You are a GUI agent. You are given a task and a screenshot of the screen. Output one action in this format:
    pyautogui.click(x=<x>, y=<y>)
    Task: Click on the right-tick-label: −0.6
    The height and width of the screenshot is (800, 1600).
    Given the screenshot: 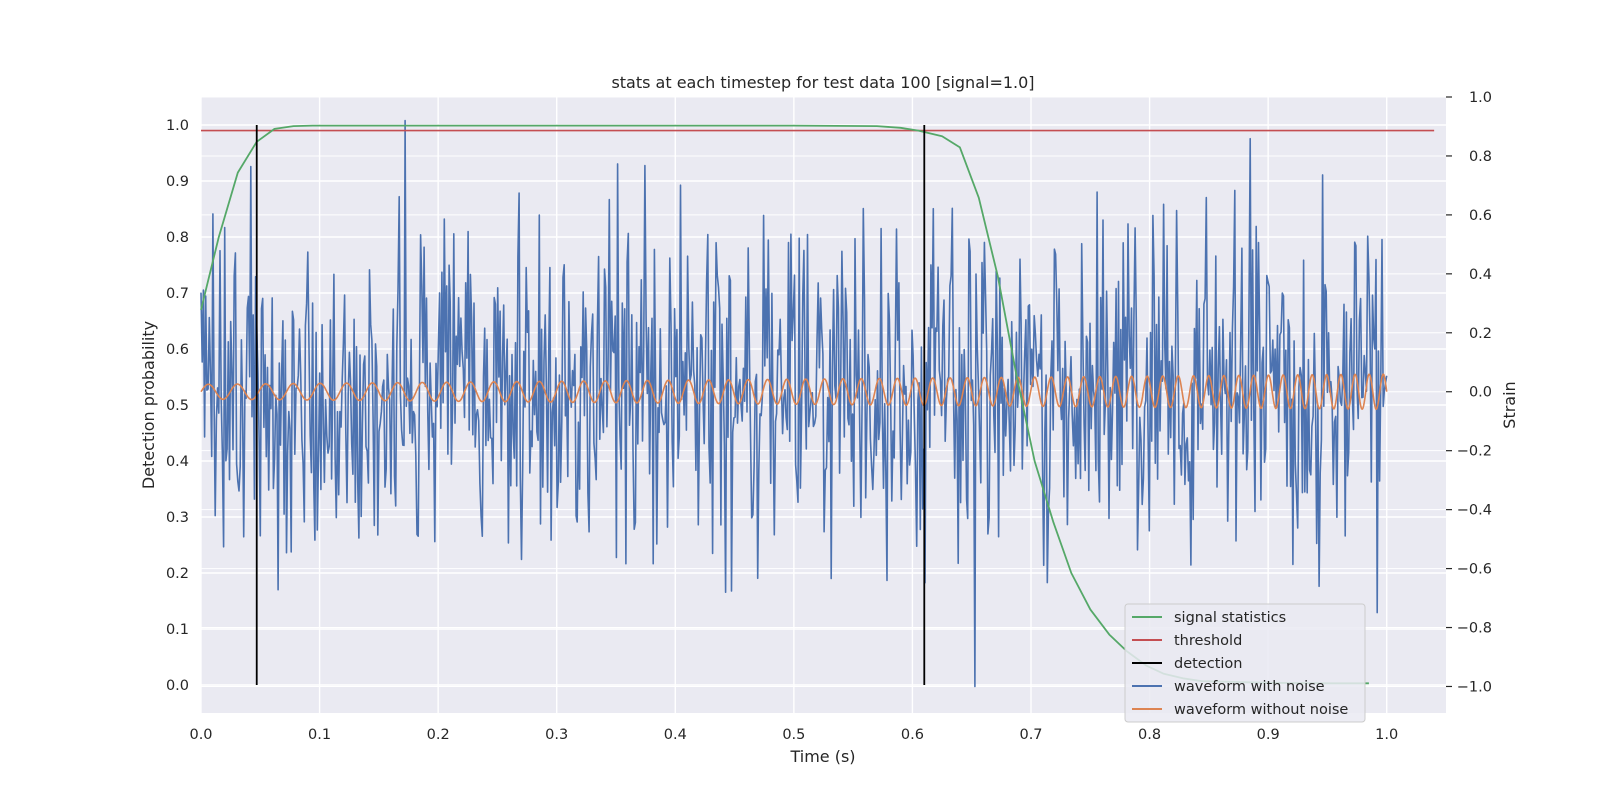 What is the action you would take?
    pyautogui.click(x=1474, y=570)
    